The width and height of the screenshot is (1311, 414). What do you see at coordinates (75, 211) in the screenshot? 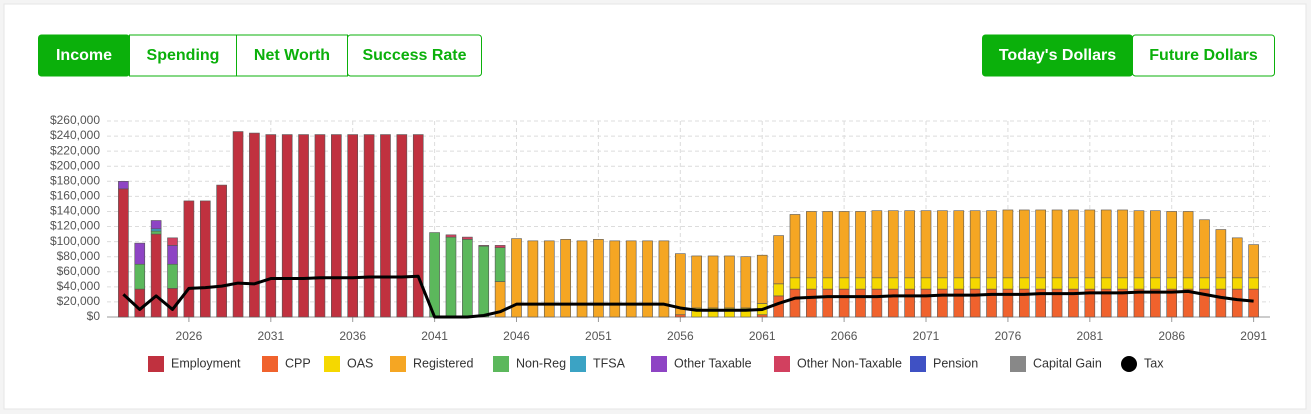
I see `y-tick-label: $140,000` at bounding box center [75, 211].